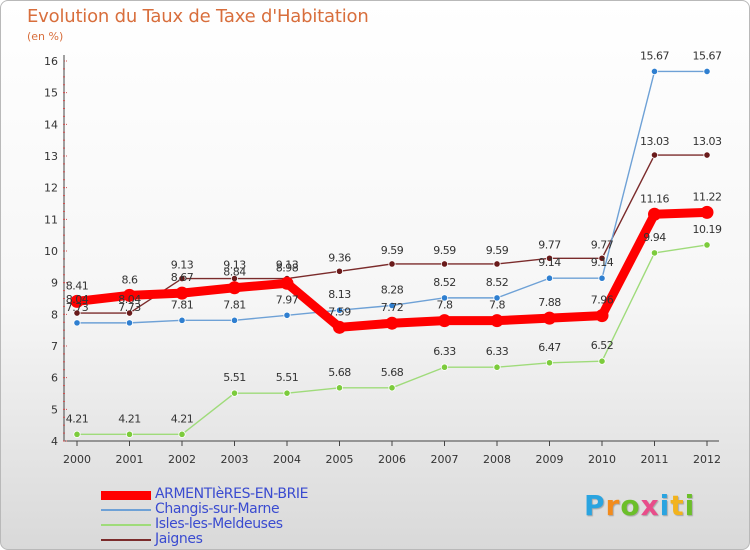  Describe the element at coordinates (650, 505) in the screenshot. I see `logo-letter: x` at that location.